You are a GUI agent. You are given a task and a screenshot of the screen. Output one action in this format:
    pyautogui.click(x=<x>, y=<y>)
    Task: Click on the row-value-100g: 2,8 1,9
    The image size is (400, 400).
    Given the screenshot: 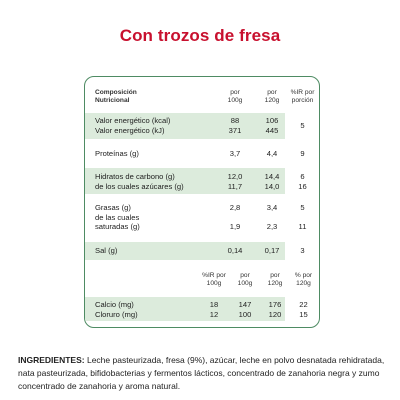 What is the action you would take?
    pyautogui.click(x=235, y=217)
    